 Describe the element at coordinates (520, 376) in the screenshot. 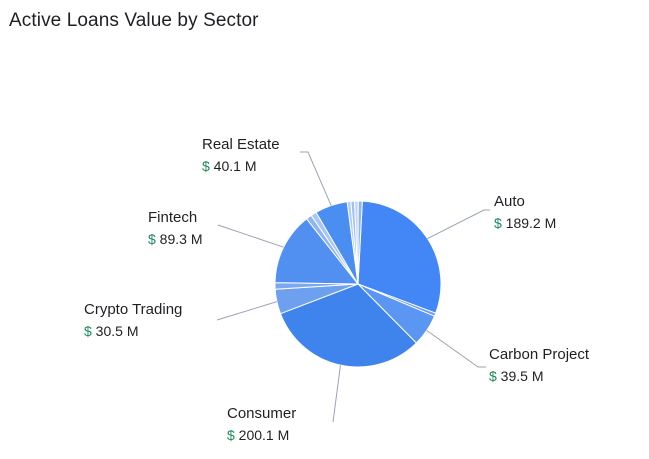

I see `value-amount: 39.5 M` at that location.